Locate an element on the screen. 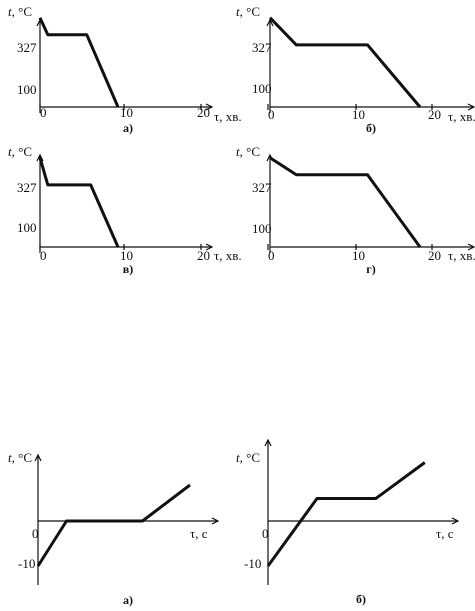  chart-6: 0-10 t, °C τ, с б) is located at coordinates (348, 522).